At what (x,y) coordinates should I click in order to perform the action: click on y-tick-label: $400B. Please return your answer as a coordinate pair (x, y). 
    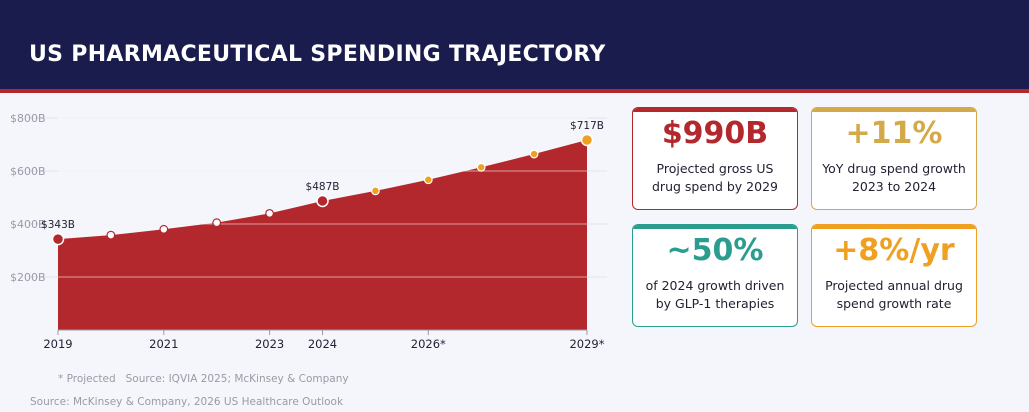
    Looking at the image, I should click on (28, 224).